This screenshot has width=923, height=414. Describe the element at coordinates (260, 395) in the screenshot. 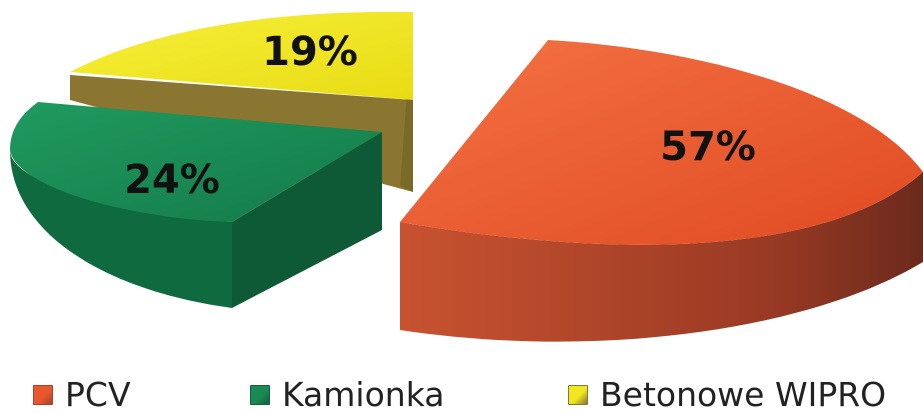

I see `legend-swatch-kamionka` at that location.